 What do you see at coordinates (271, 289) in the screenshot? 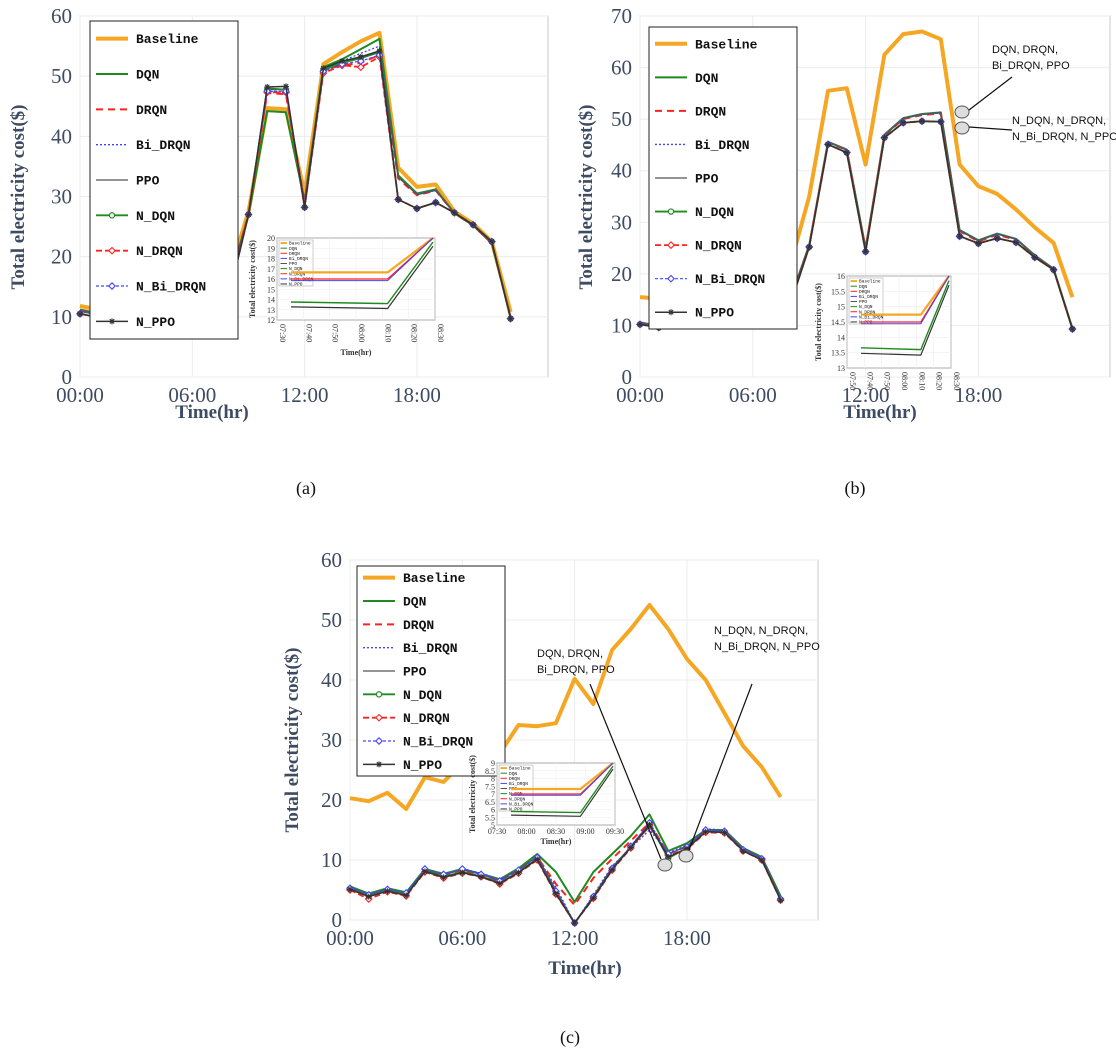
I see `inset-y-tick-label: 15` at bounding box center [271, 289].